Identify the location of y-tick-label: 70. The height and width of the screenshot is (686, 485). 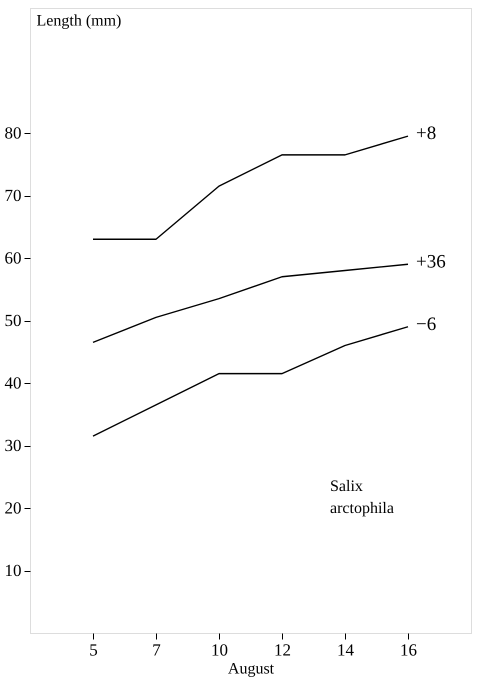
(13, 195).